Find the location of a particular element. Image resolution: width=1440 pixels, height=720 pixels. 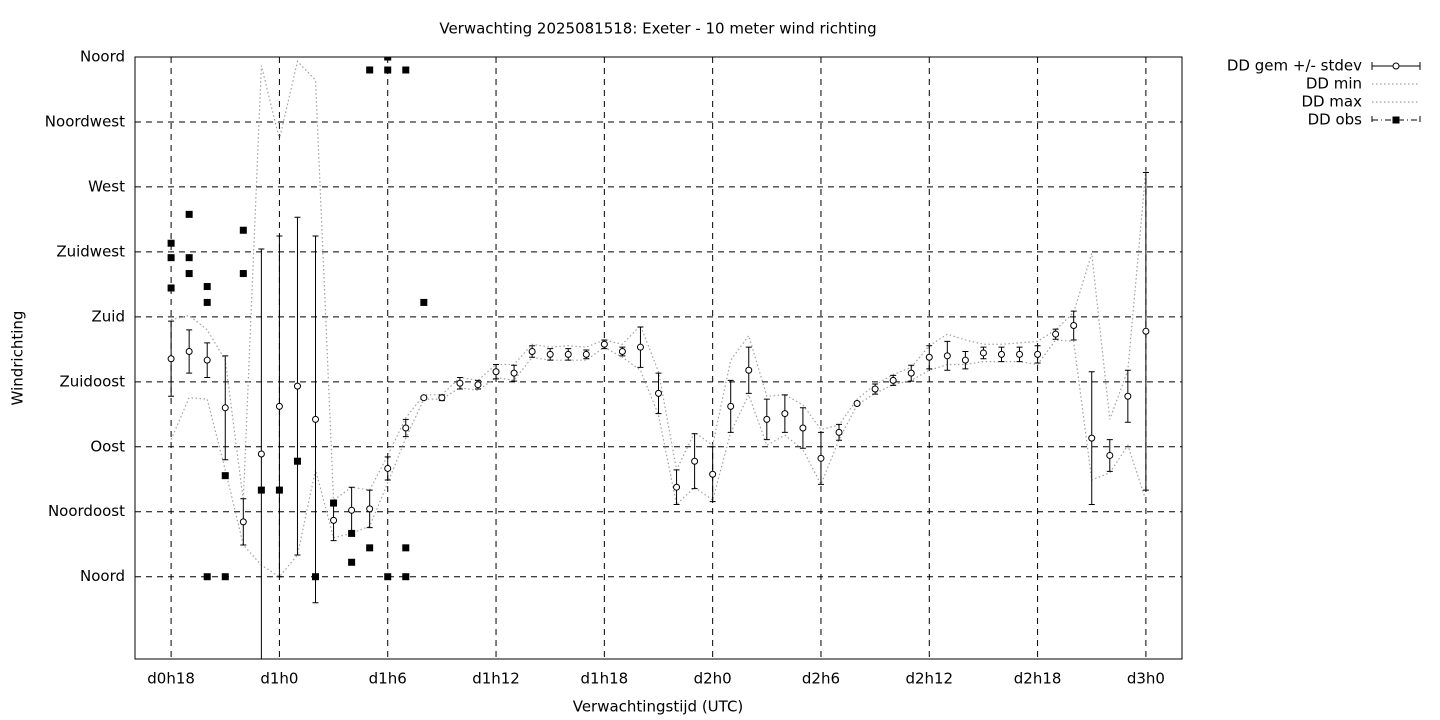

y-tick-label: Oost is located at coordinates (107, 446).